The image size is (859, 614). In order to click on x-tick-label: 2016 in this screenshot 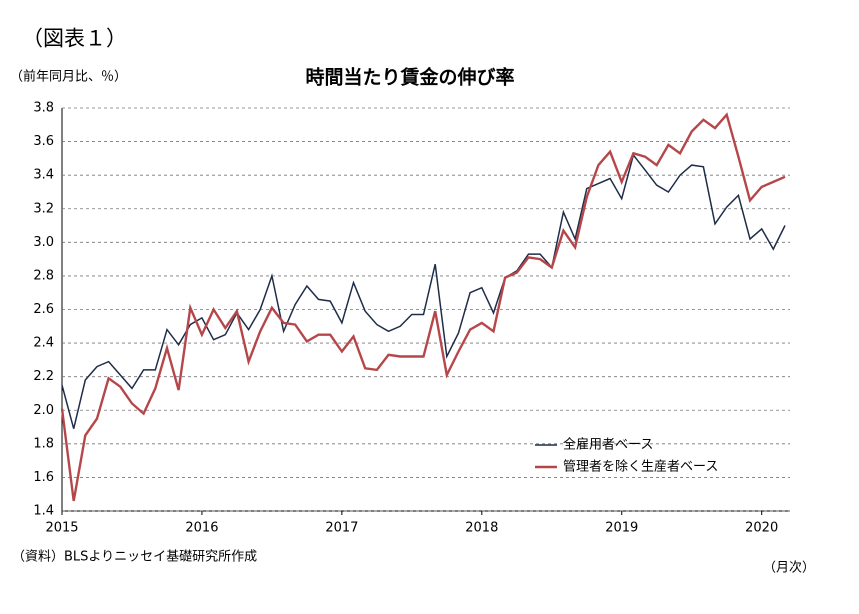, I will do `click(201, 528)`.